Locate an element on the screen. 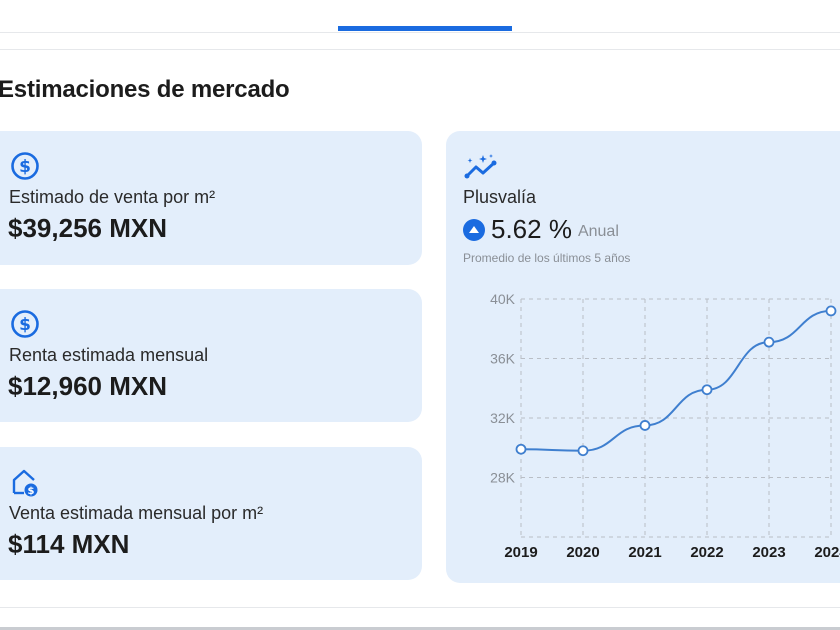  y-tick-label: 32K is located at coordinates (503, 418).